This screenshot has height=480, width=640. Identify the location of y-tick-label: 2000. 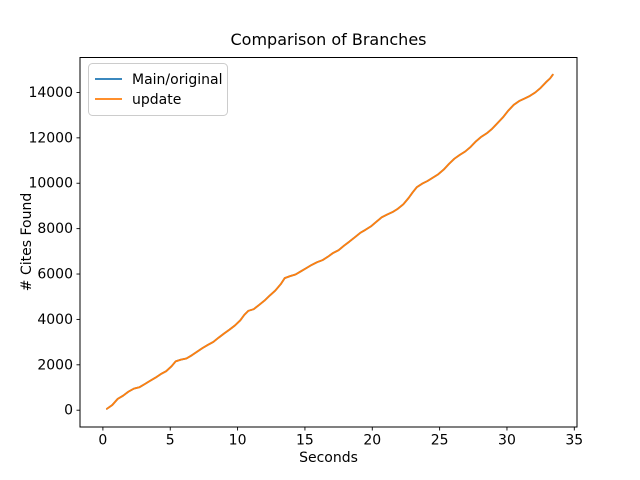
(55, 365).